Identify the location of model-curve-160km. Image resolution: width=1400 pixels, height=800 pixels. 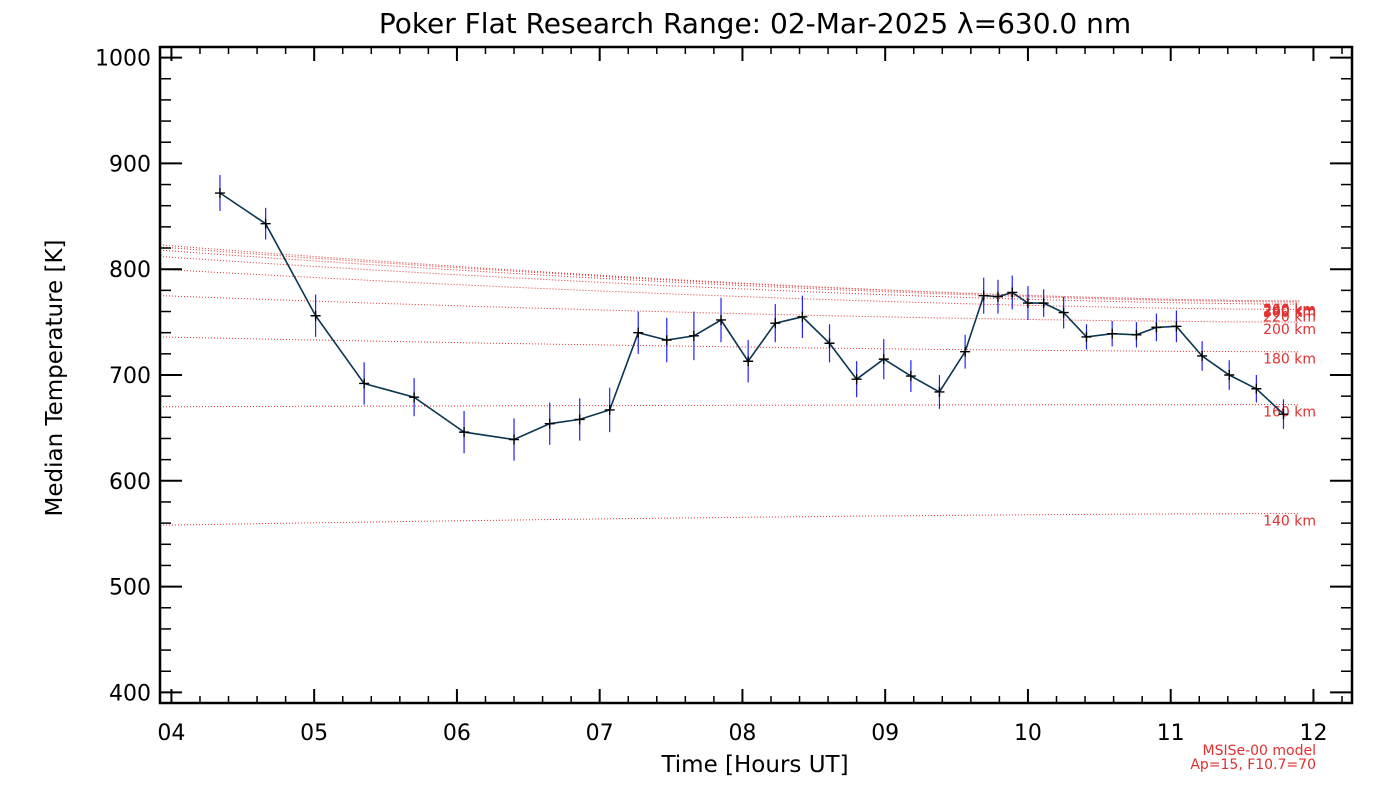
(730, 406).